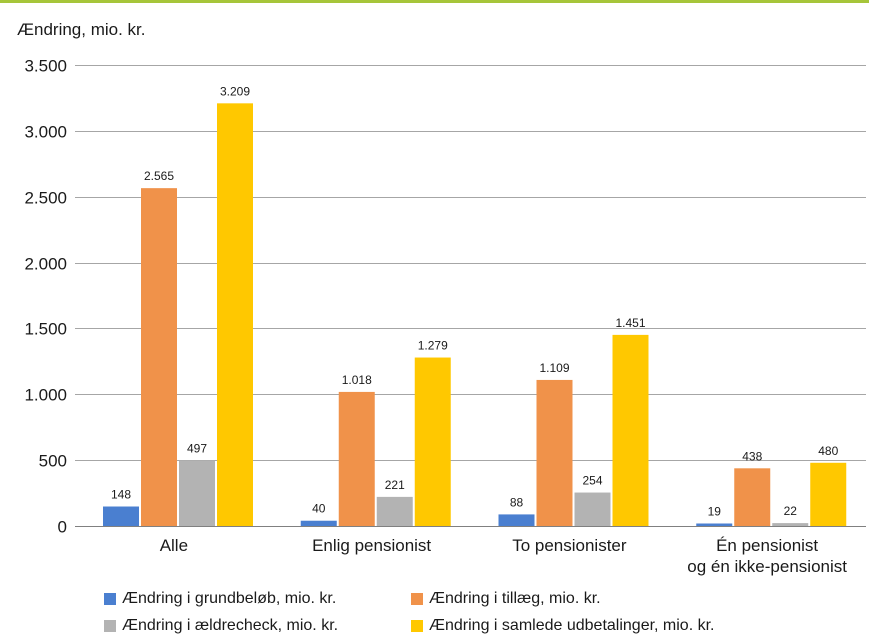  Describe the element at coordinates (433, 346) in the screenshot. I see `data-label: 1.279` at that location.